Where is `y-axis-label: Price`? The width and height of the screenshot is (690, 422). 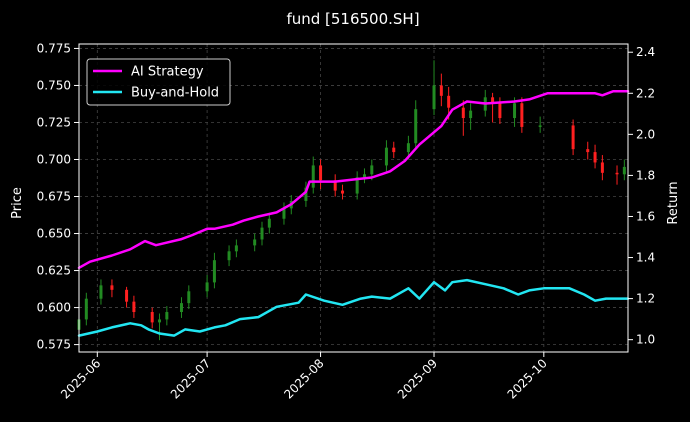 y-axis-label: Price is located at coordinates (17, 203).